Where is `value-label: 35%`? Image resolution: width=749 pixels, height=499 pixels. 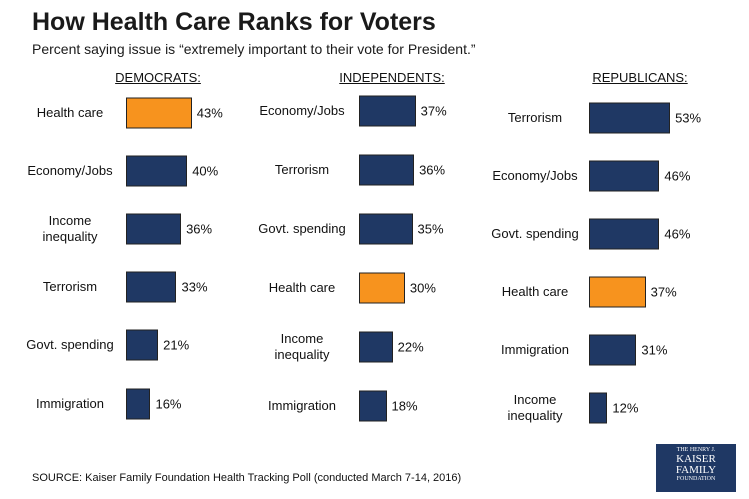 value-label: 35% is located at coordinates (430, 229).